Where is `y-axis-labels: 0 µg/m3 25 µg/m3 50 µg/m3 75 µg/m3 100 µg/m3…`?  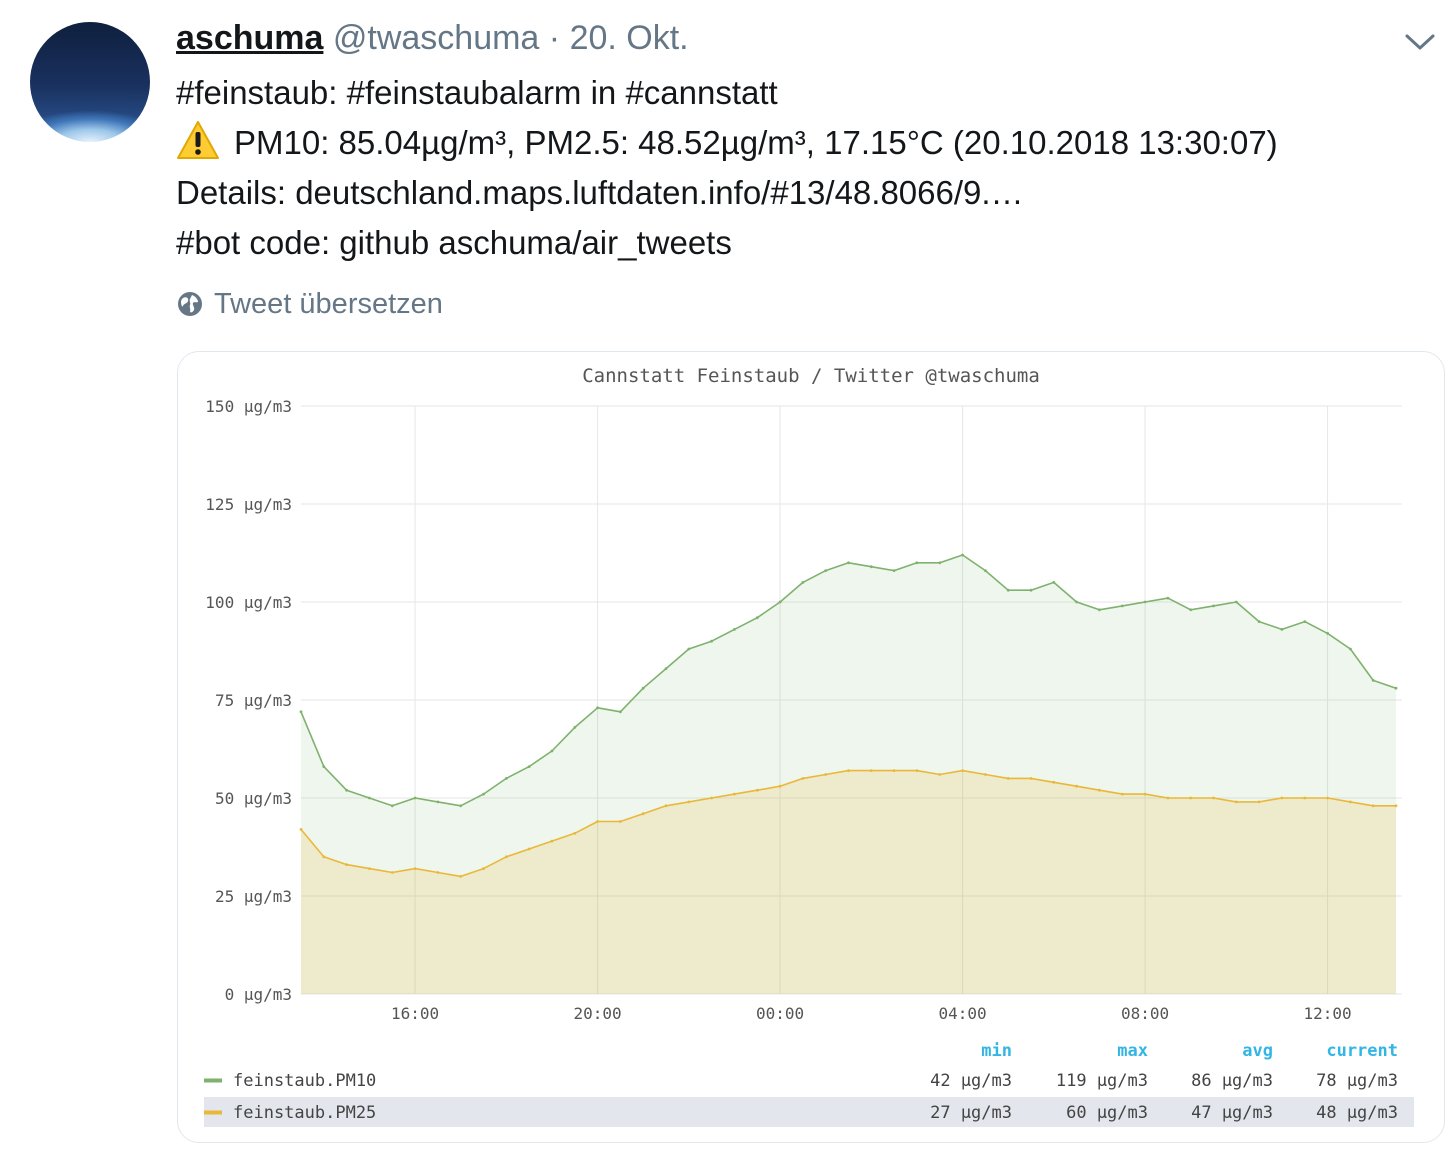 y-axis-labels: 0 µg/m3 25 µg/m3 50 µg/m3 75 µg/m3 100 µg/m3… is located at coordinates (248, 700).